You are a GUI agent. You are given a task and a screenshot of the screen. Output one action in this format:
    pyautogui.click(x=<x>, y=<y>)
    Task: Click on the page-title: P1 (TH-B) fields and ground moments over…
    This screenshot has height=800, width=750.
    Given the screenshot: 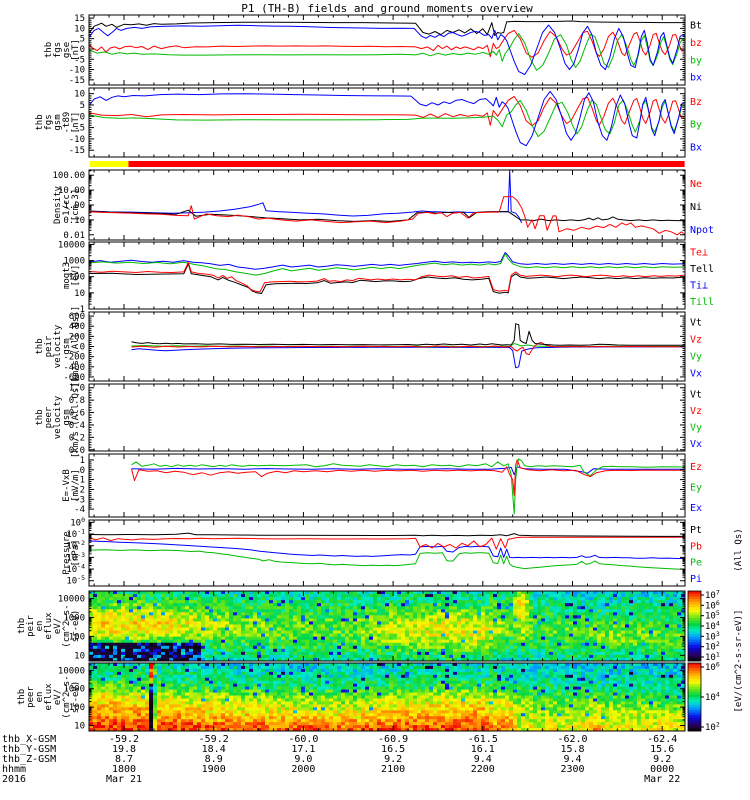 What is the action you would take?
    pyautogui.click(x=387, y=8)
    